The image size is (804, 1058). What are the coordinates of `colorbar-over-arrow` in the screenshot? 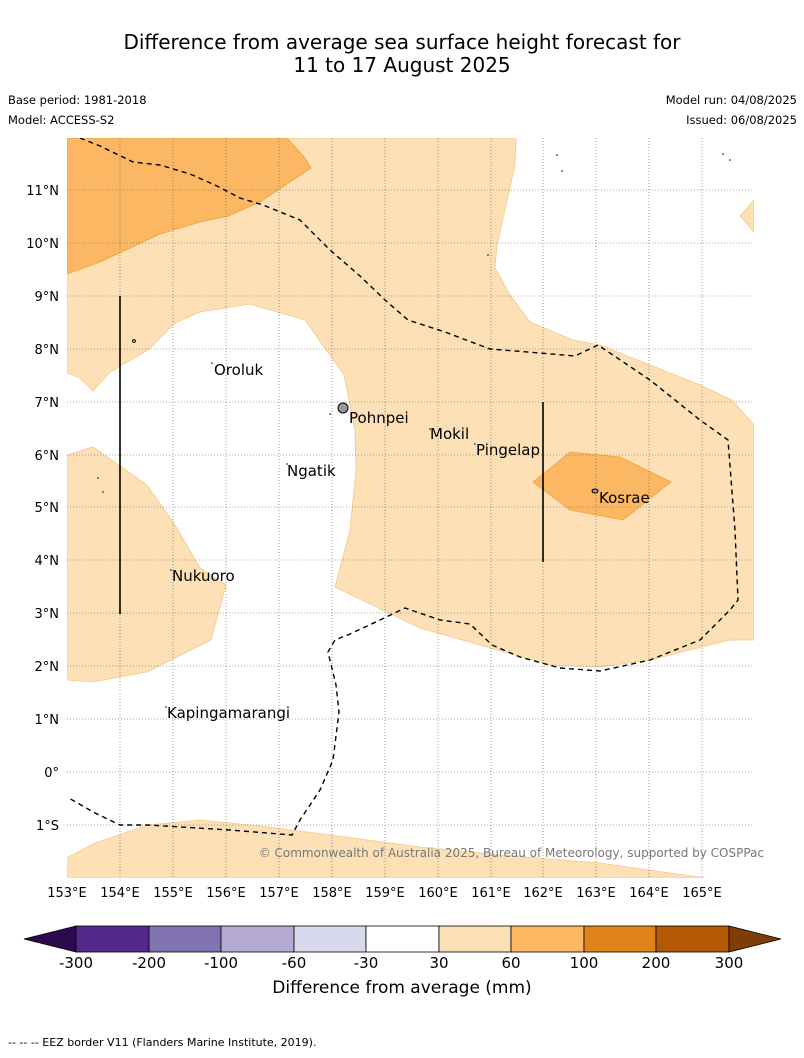 It's located at (755, 939).